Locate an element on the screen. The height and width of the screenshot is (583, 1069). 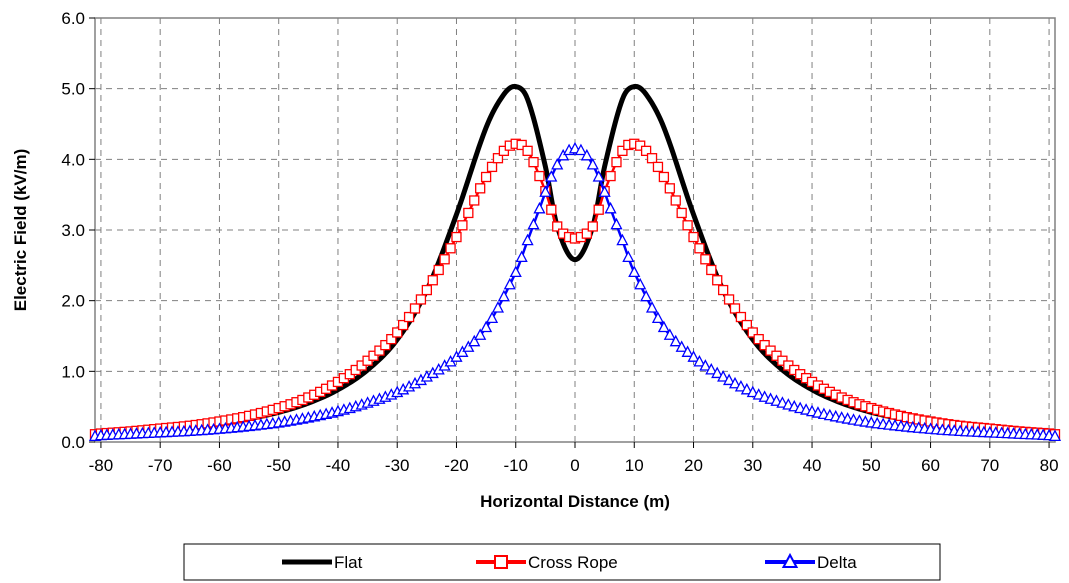
x-tick-label: 0 is located at coordinates (574, 465).